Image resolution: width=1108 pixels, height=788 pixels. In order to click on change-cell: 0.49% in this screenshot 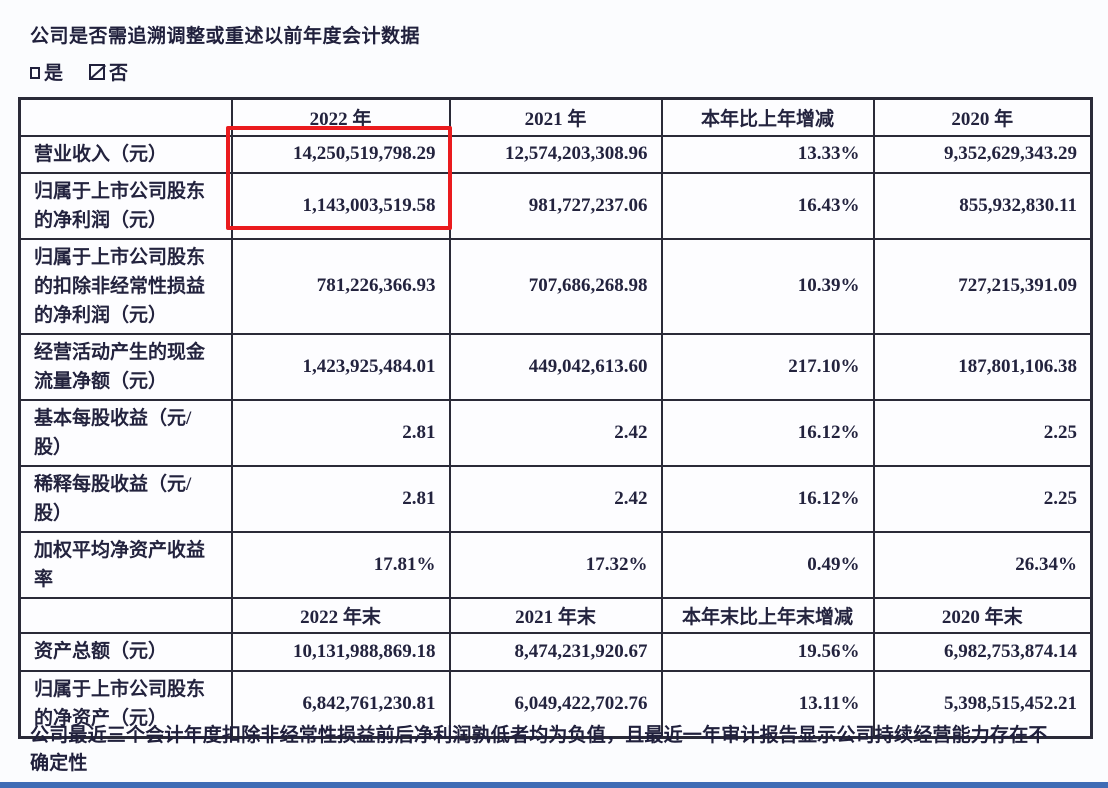, I will do `click(767, 564)`.